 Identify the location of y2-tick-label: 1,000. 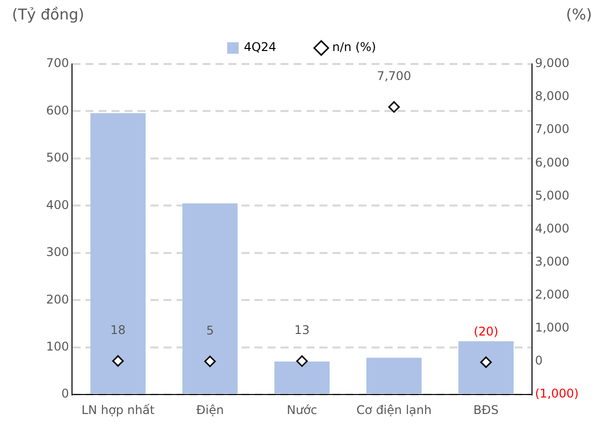
(552, 327).